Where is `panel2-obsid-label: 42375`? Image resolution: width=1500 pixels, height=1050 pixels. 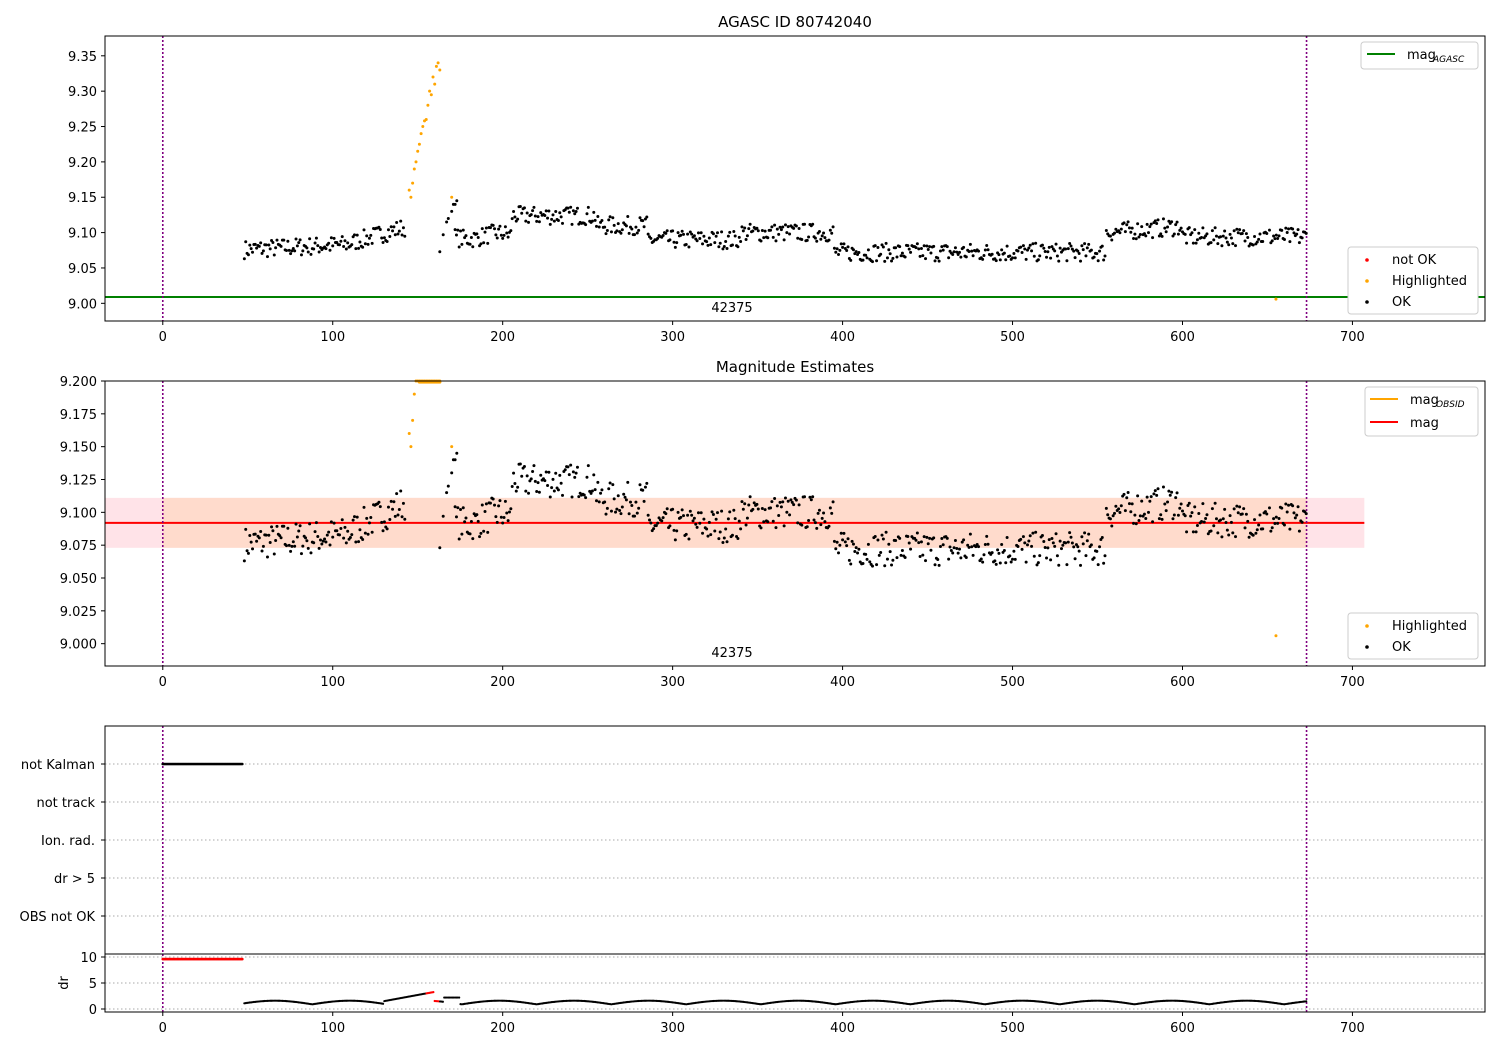 panel2-obsid-label: 42375 is located at coordinates (731, 653).